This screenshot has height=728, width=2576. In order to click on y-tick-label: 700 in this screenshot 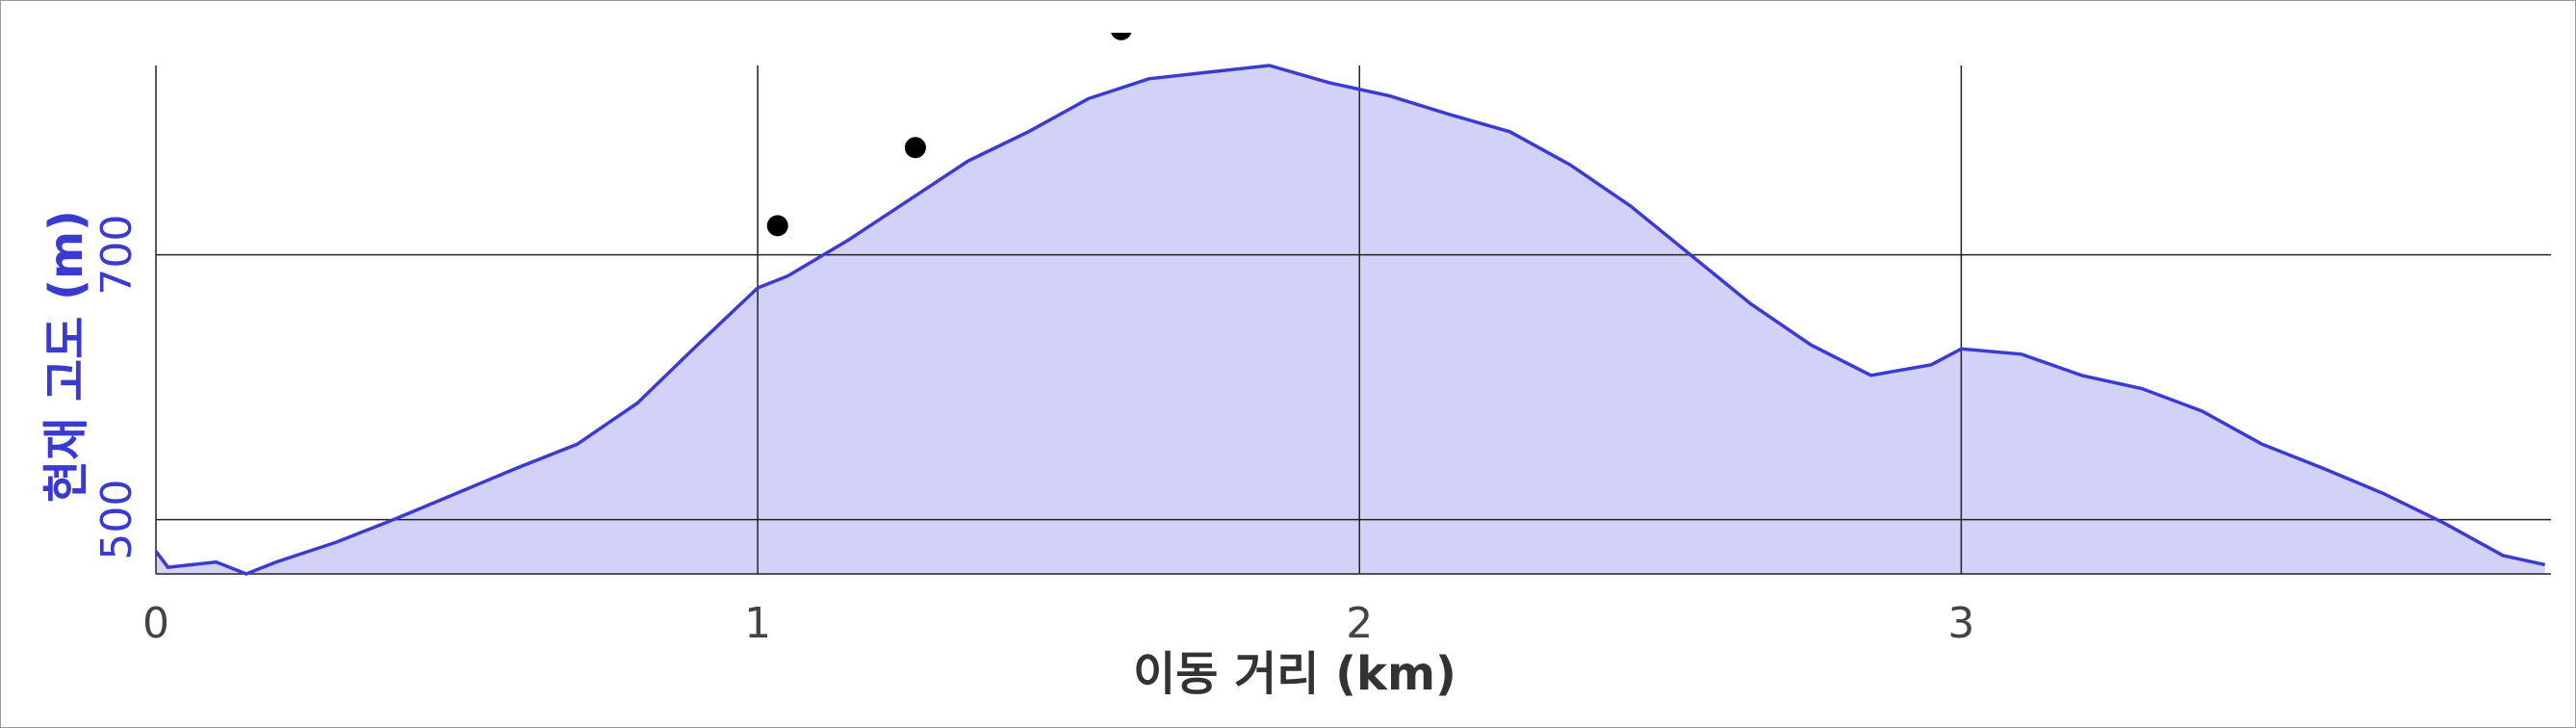, I will do `click(117, 255)`.